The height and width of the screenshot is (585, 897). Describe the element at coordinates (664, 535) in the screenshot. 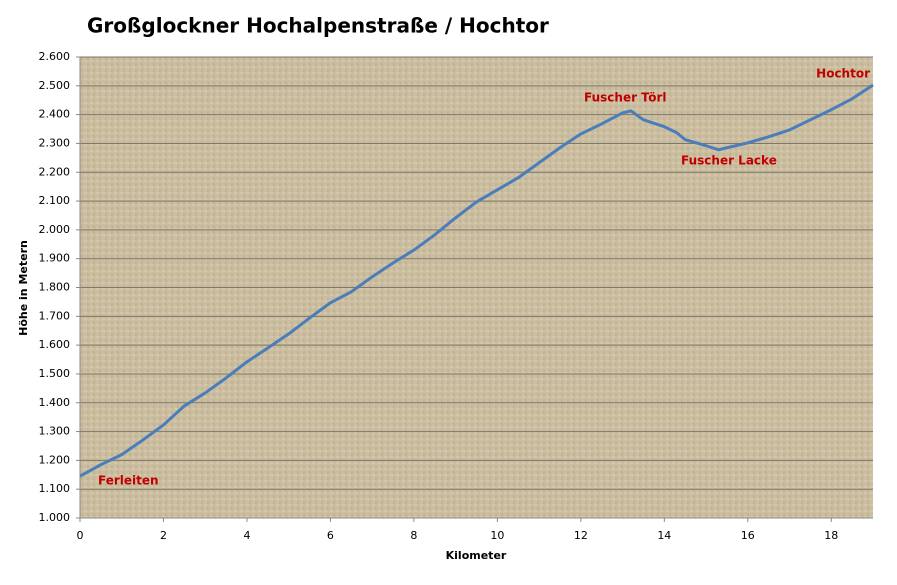

I see `x-tick-label: 14` at that location.